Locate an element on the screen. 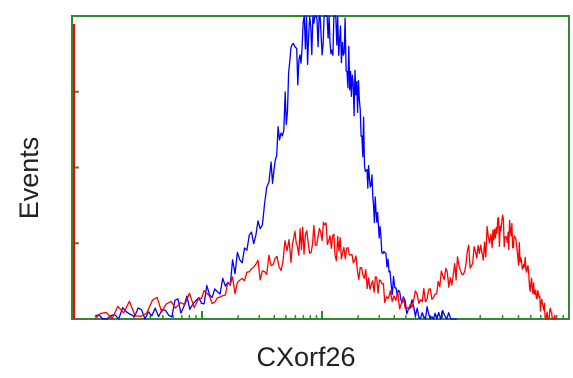 The image size is (573, 378). x-axis-label: CXorf26 is located at coordinates (305, 357).